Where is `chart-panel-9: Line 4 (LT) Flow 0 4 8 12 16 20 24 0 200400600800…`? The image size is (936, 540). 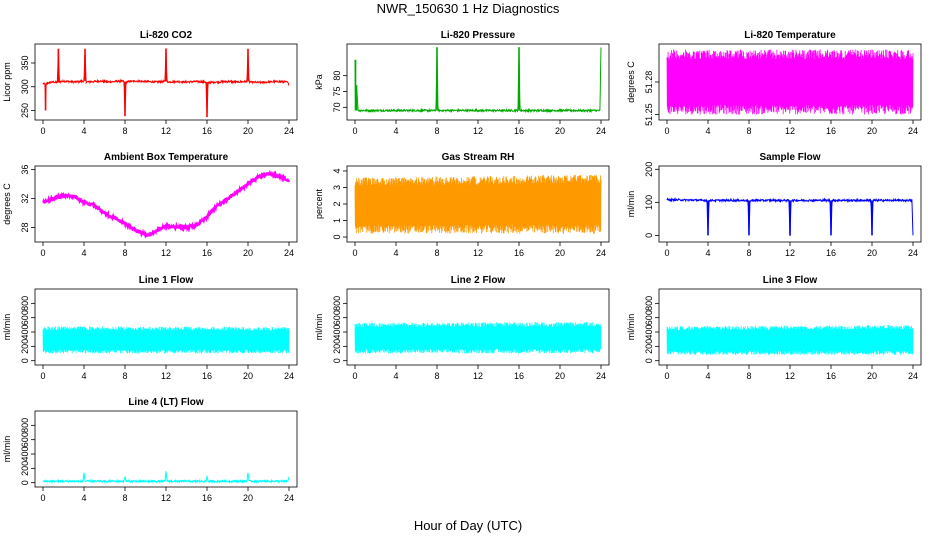
chart-panel-9: Line 4 (LT) Flow 0 4 8 12 16 20 24 0 200400600800… is located at coordinates (150, 450).